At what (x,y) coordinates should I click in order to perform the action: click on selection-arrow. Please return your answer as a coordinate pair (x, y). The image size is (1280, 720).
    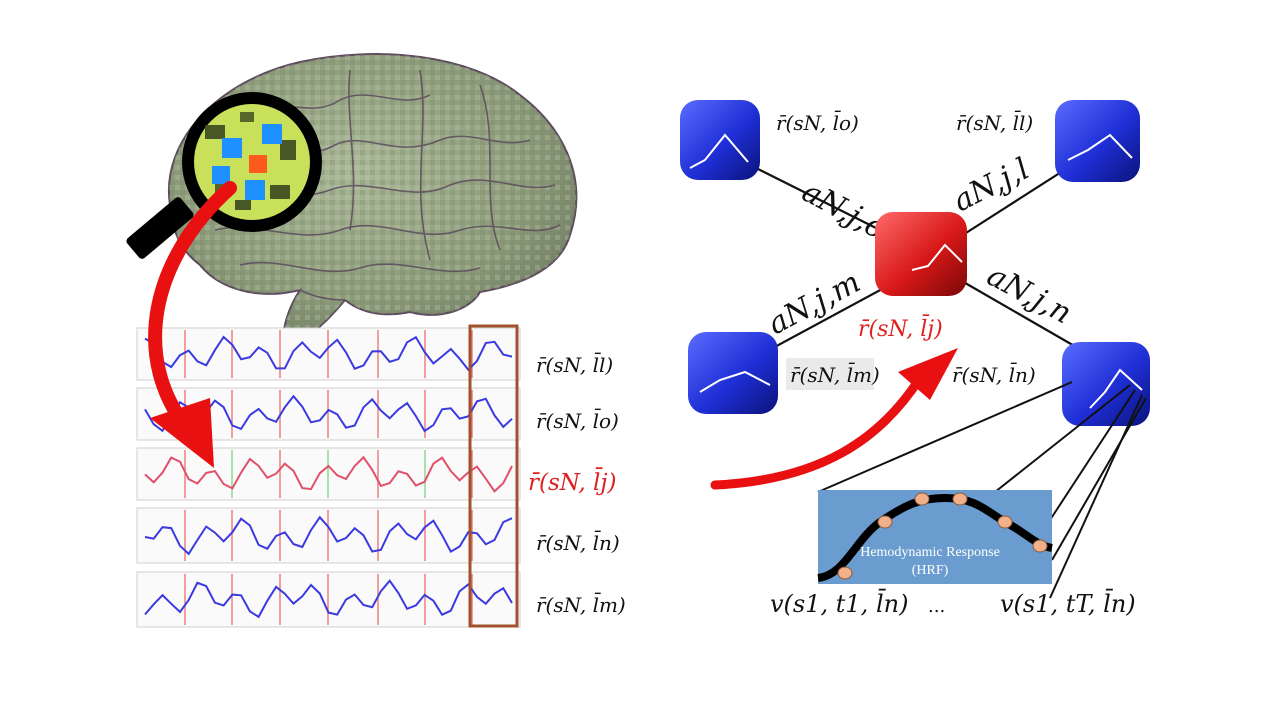
    Looking at the image, I should click on (192, 324).